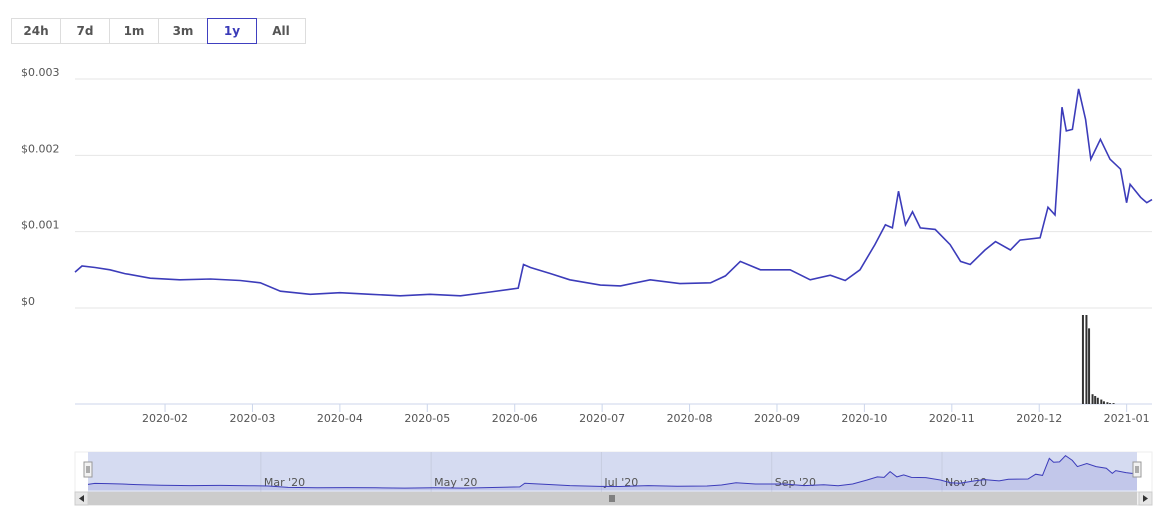 Image resolution: width=1172 pixels, height=521 pixels. I want to click on range-button: 7d, so click(85, 31).